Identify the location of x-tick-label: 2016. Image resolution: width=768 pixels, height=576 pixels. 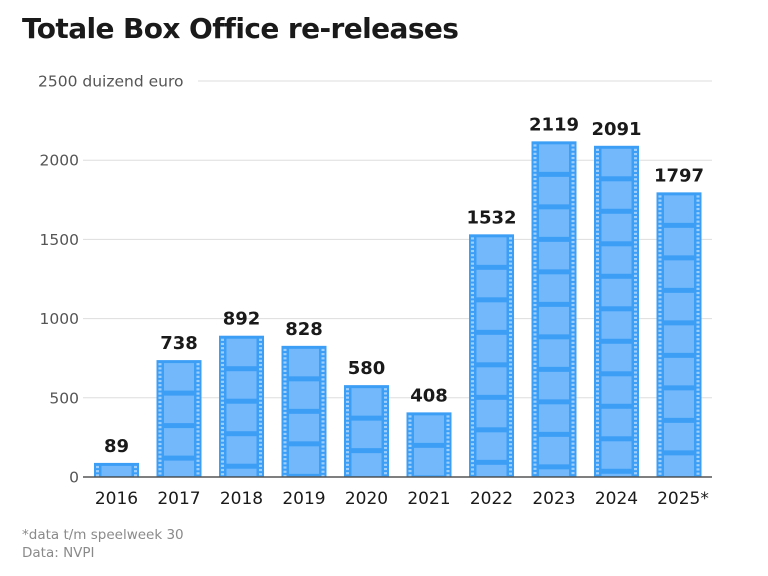
(116, 499).